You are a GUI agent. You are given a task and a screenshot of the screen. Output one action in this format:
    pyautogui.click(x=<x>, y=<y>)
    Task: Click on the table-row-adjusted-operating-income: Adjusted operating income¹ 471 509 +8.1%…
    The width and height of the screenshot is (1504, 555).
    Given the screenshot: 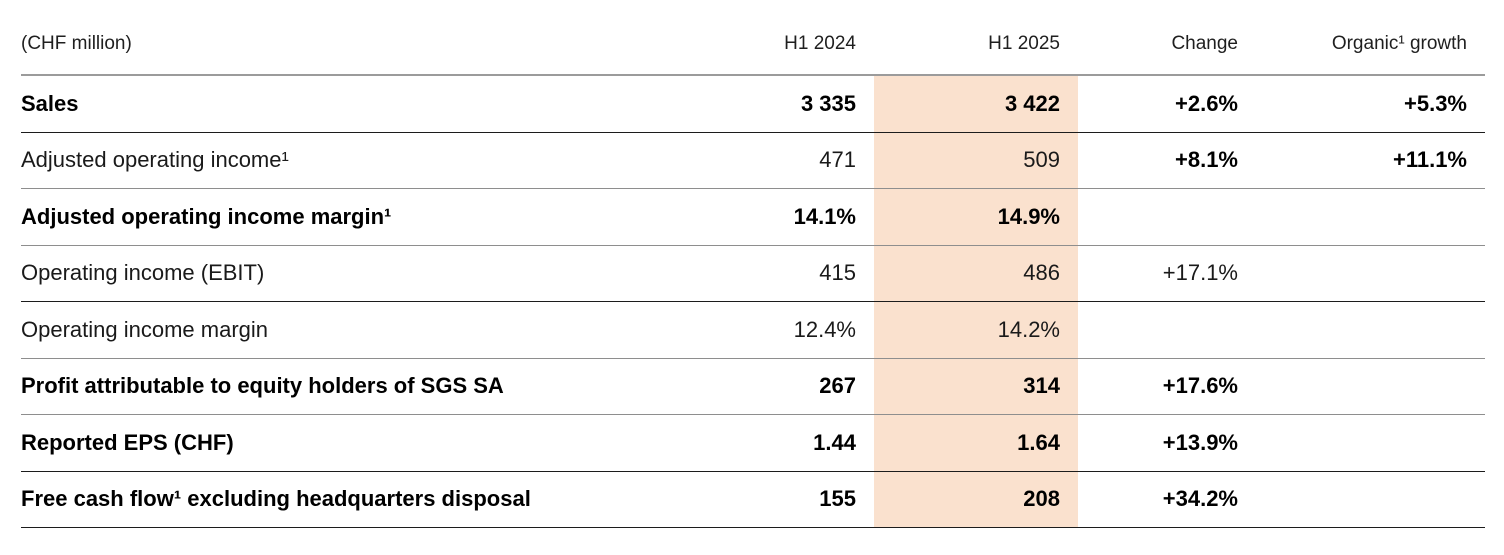 What is the action you would take?
    pyautogui.click(x=753, y=160)
    